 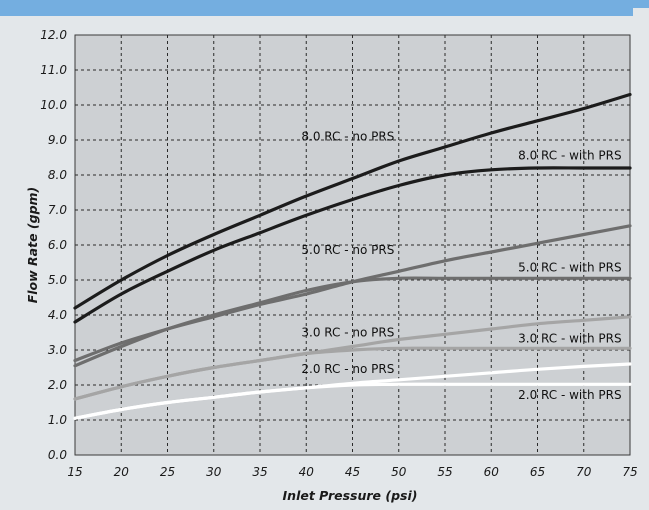 I want to click on header-notch, so click(x=641, y=16).